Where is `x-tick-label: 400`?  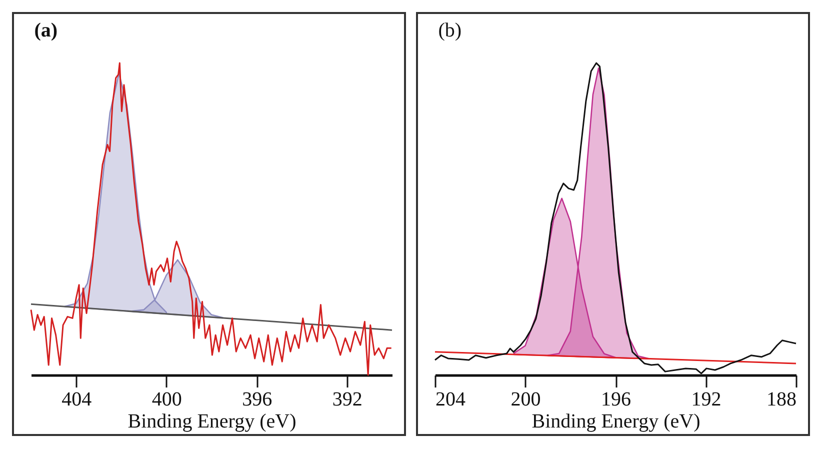
x-tick-label: 400 is located at coordinates (167, 399).